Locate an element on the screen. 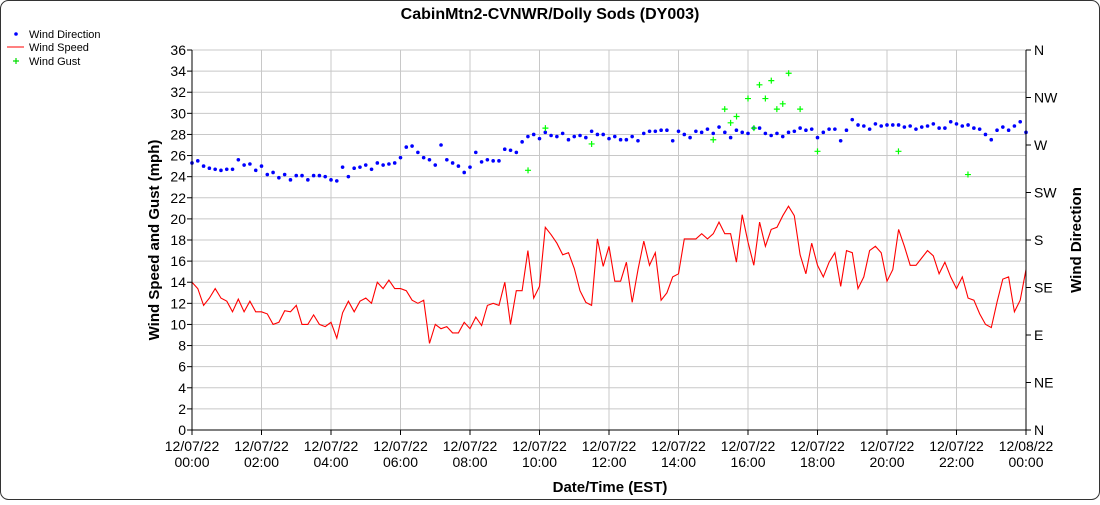  y2-tick-label: SW is located at coordinates (1045, 193).